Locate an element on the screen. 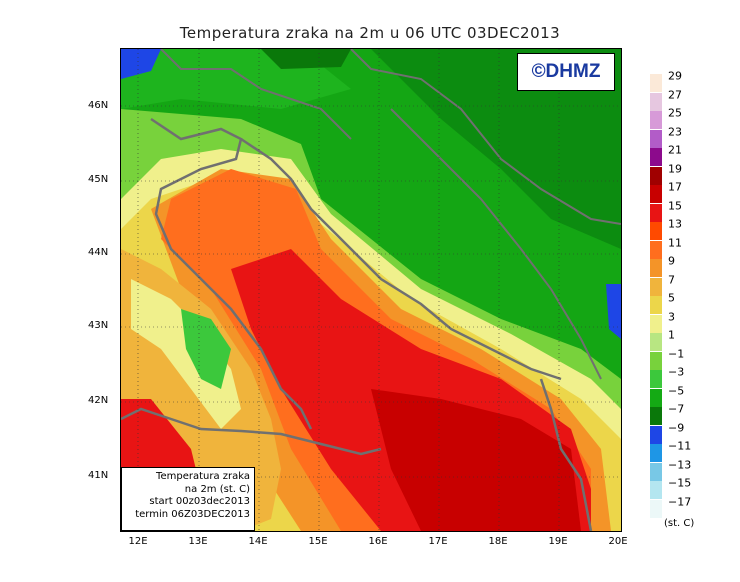 This screenshot has width=740, height=582. legend-label: 7 is located at coordinates (671, 279).